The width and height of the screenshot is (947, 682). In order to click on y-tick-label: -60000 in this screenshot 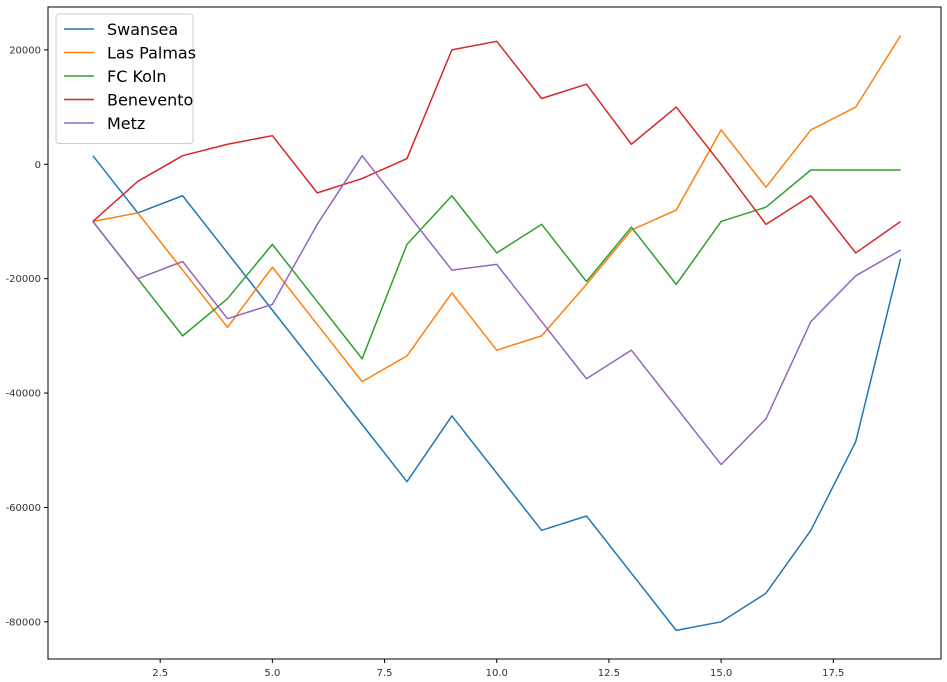, I will do `click(23, 508)`.